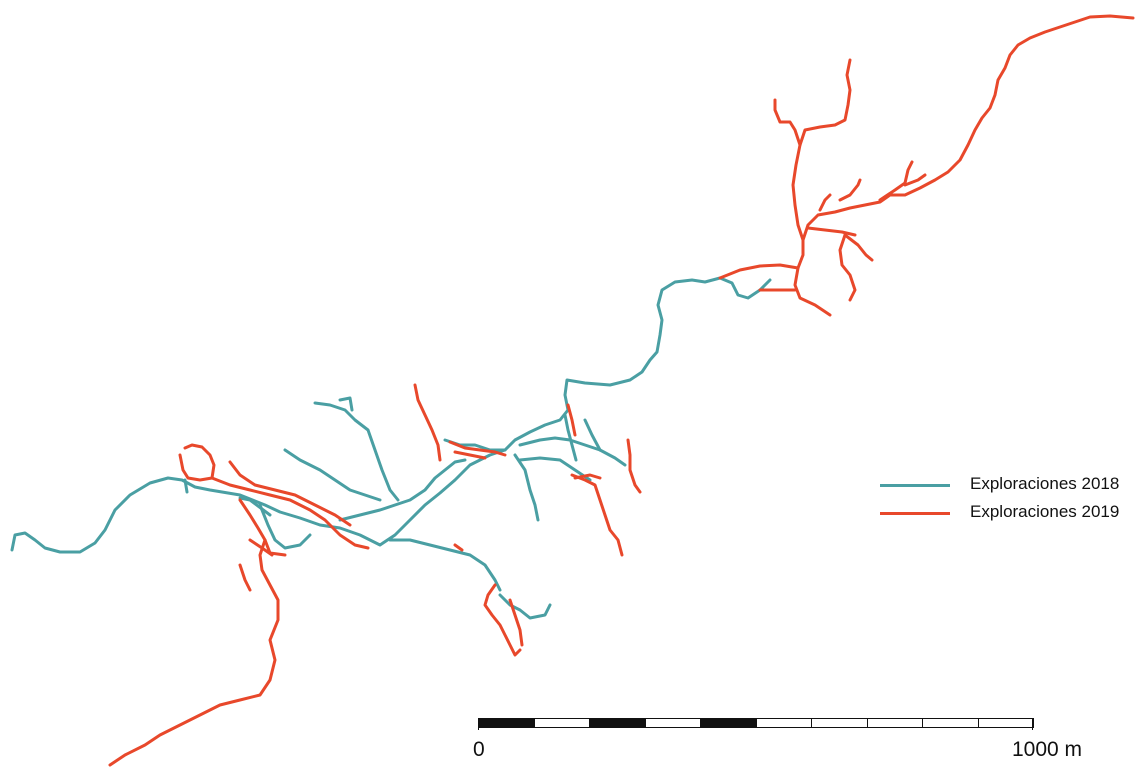  Describe the element at coordinates (197, 462) in the screenshot. I see `passage-2019-w1` at that location.